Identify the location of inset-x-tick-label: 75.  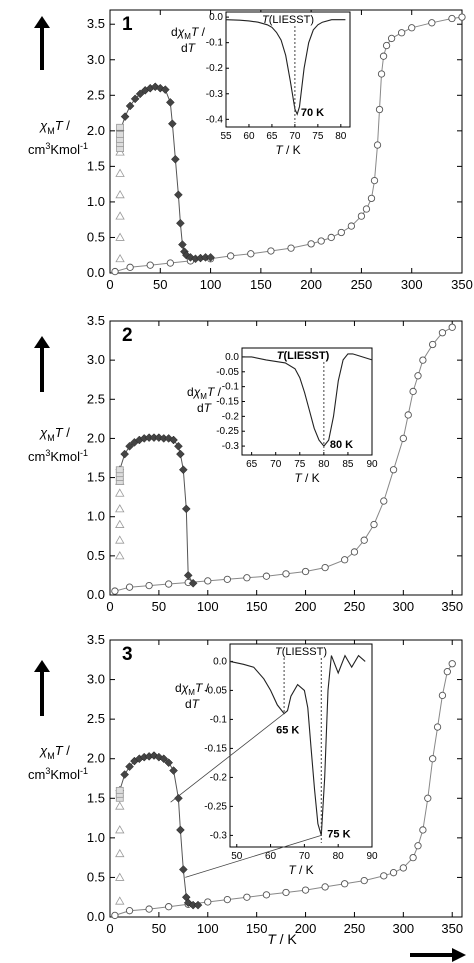
(300, 464).